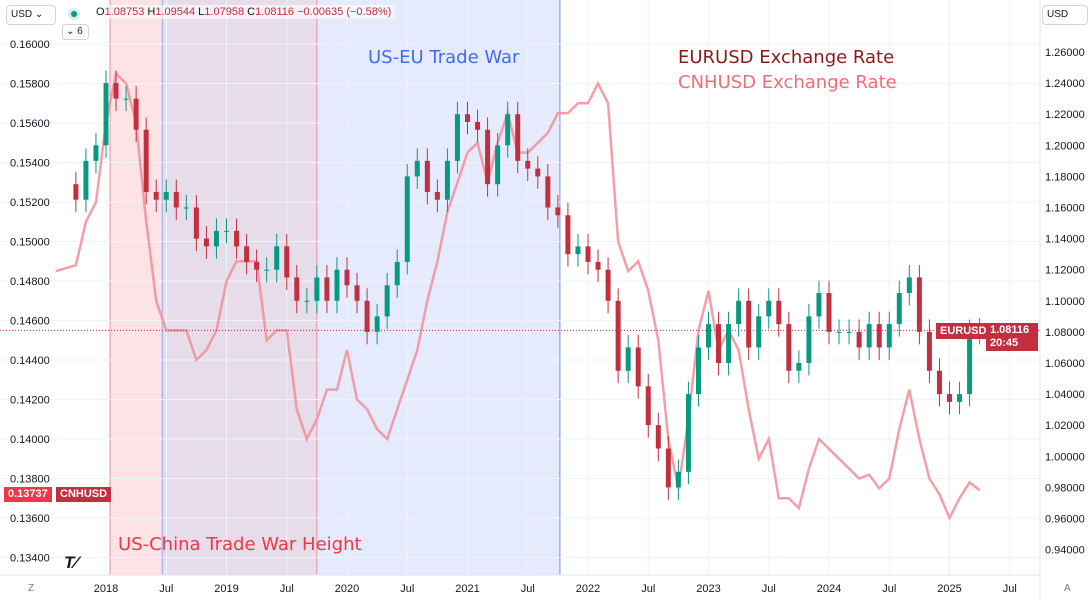 This screenshot has width=1091, height=602. Describe the element at coordinates (30, 559) in the screenshot. I see `left-y-tick-label: 0.13400` at that location.